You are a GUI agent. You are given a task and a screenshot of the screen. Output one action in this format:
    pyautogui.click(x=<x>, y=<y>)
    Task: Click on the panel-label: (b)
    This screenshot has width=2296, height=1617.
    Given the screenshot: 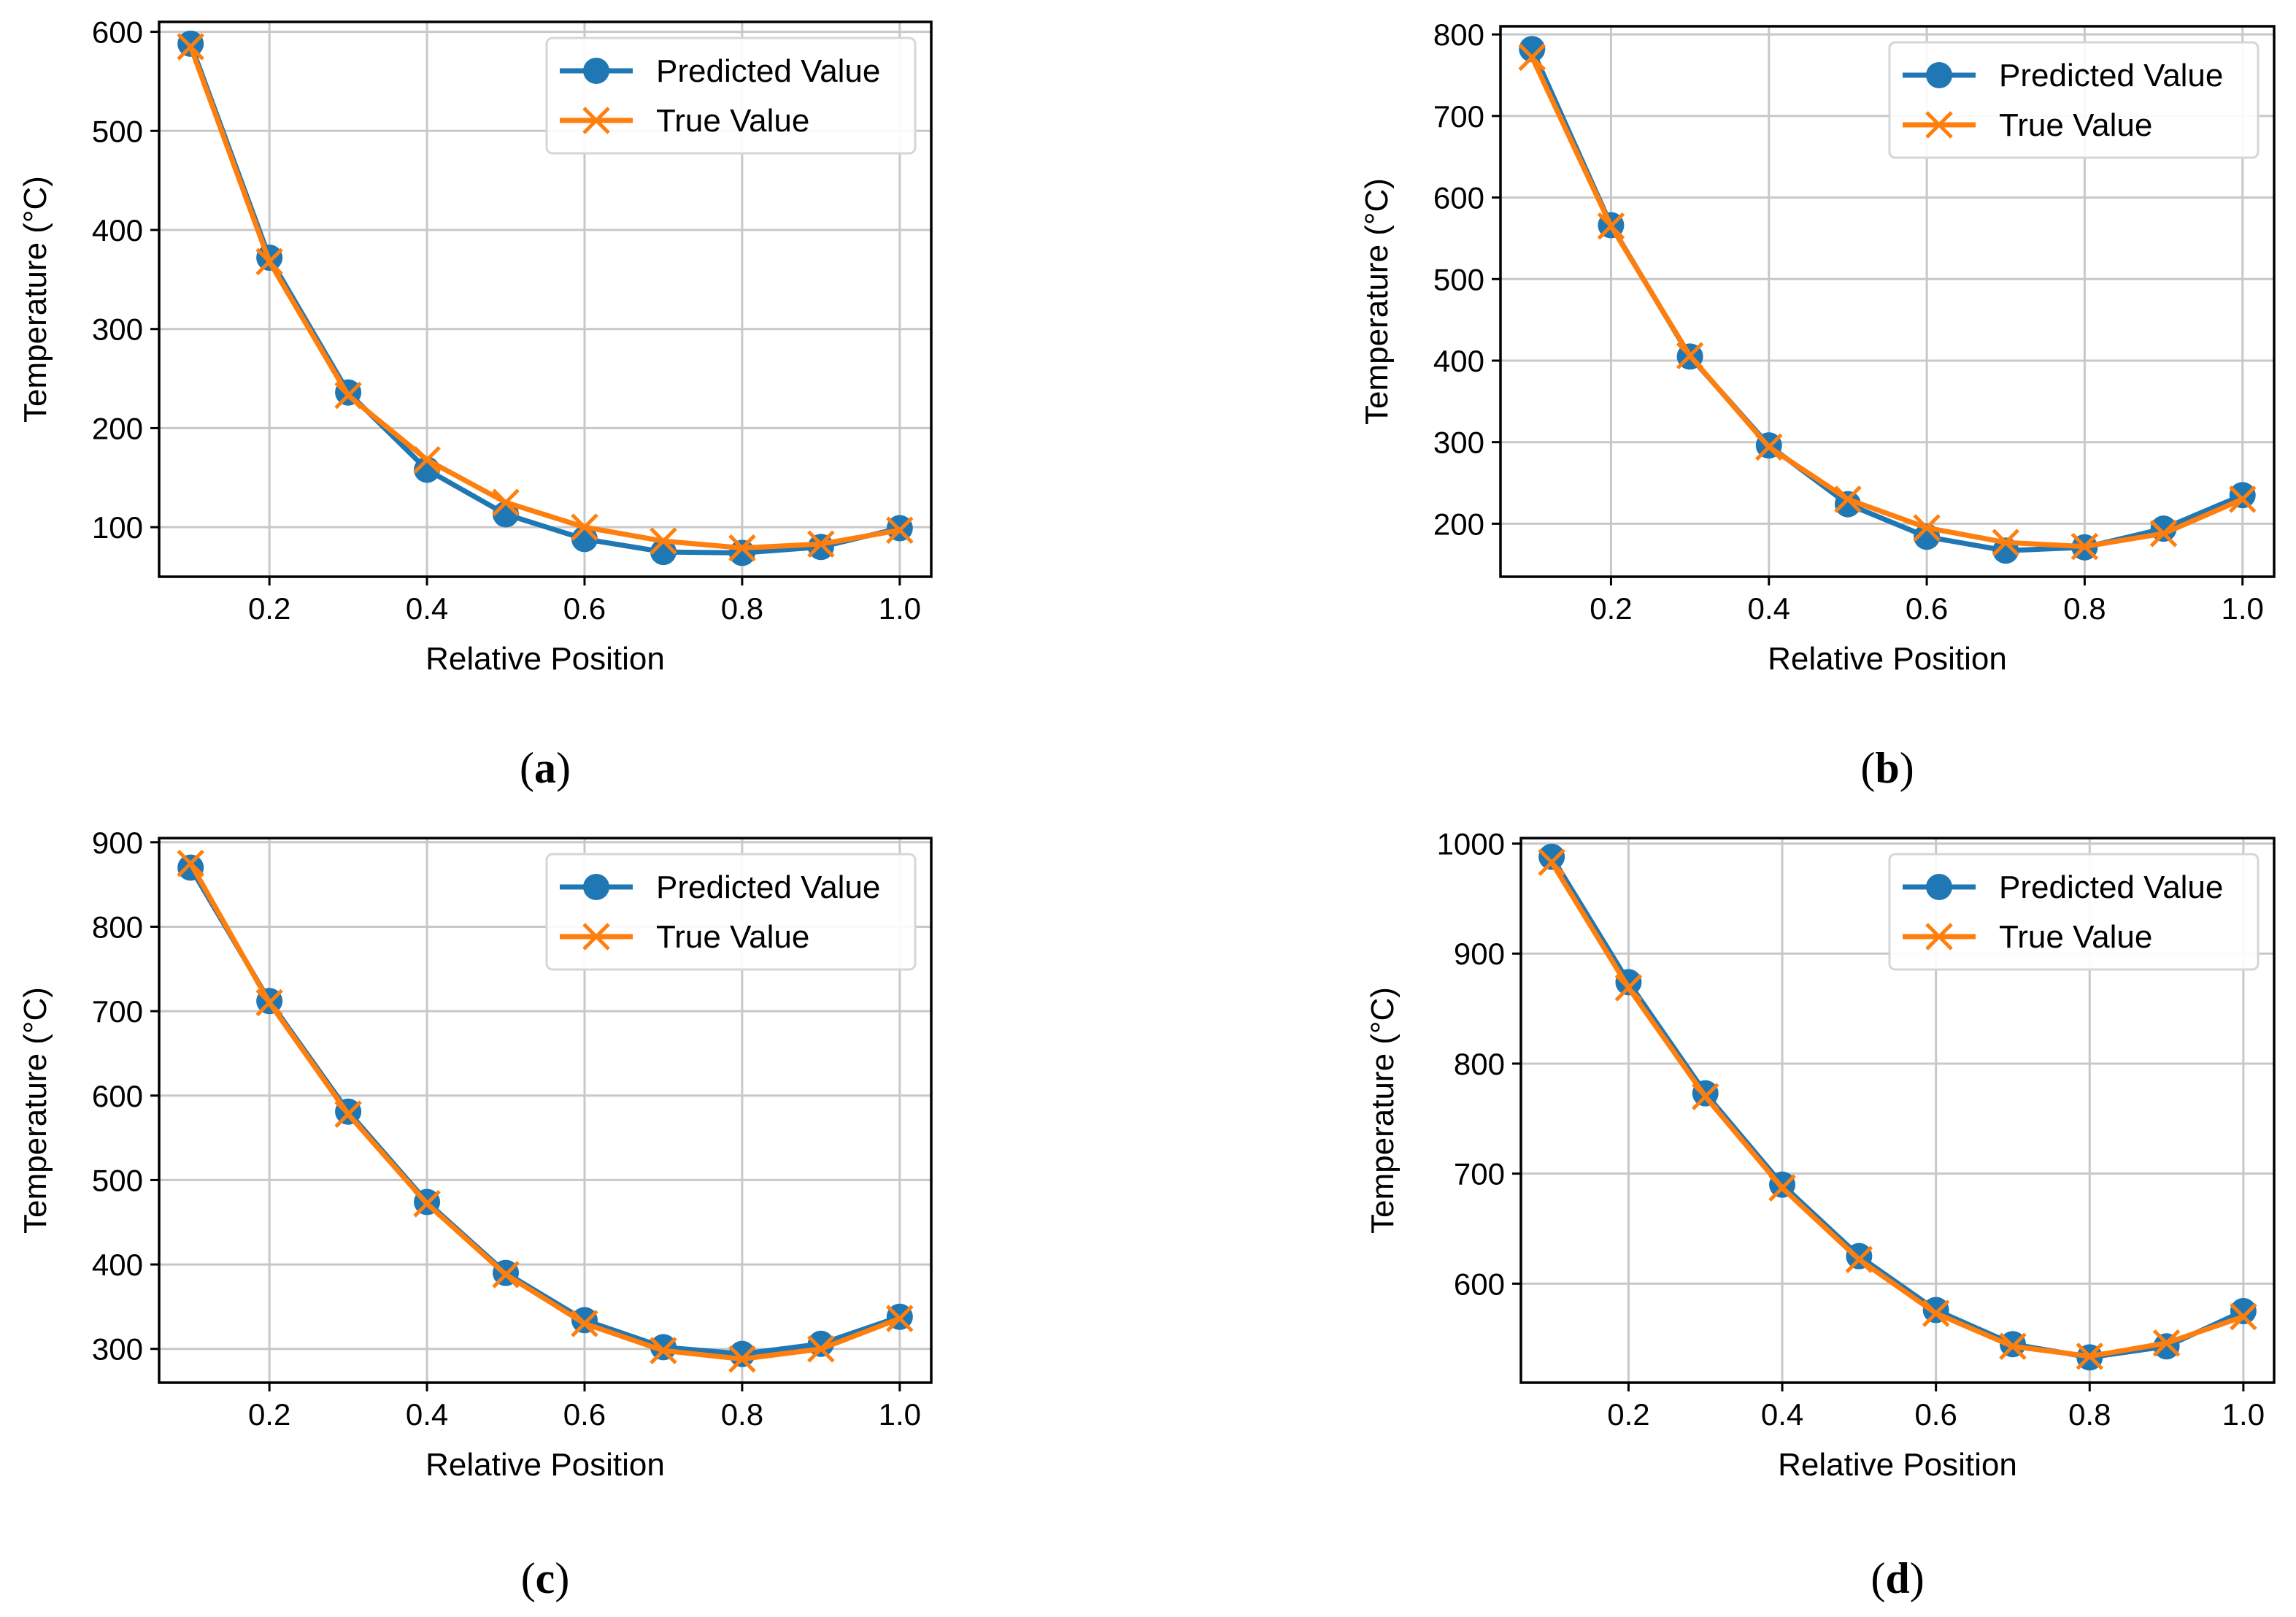 What is the action you would take?
    pyautogui.click(x=1887, y=768)
    